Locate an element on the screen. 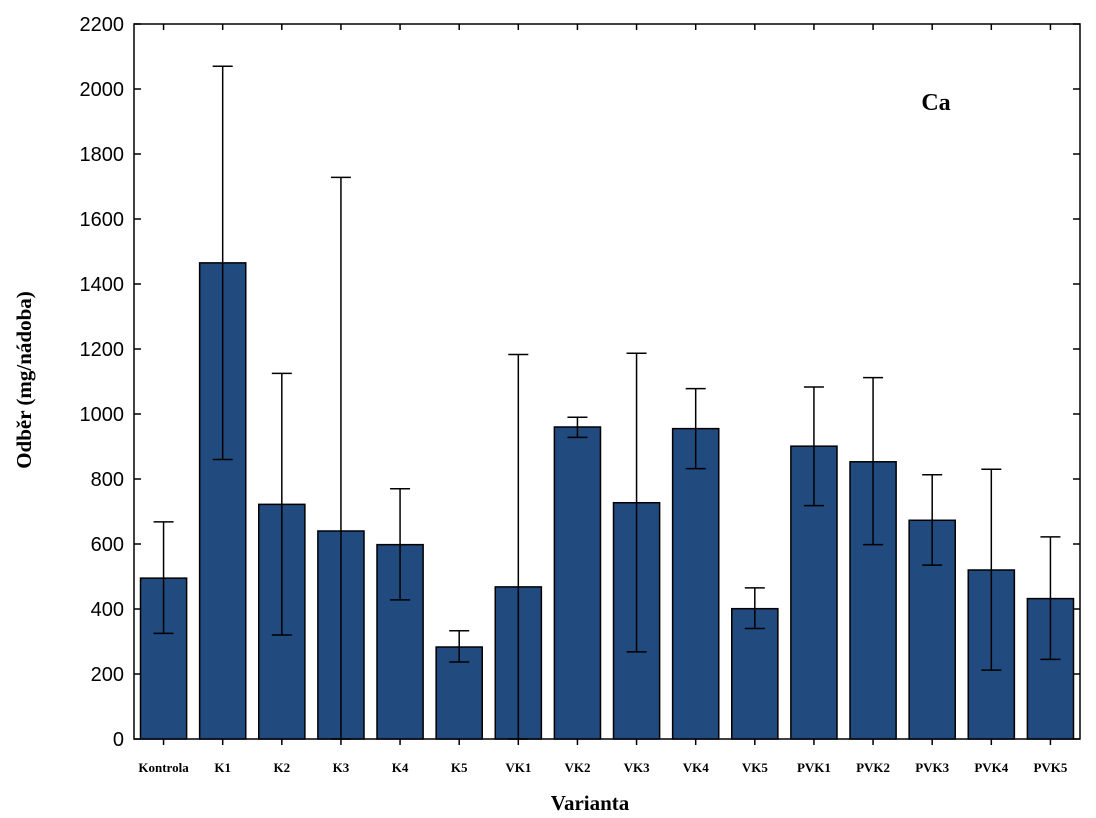 The image size is (1096, 818). x-tick-label: VK5 is located at coordinates (755, 767).